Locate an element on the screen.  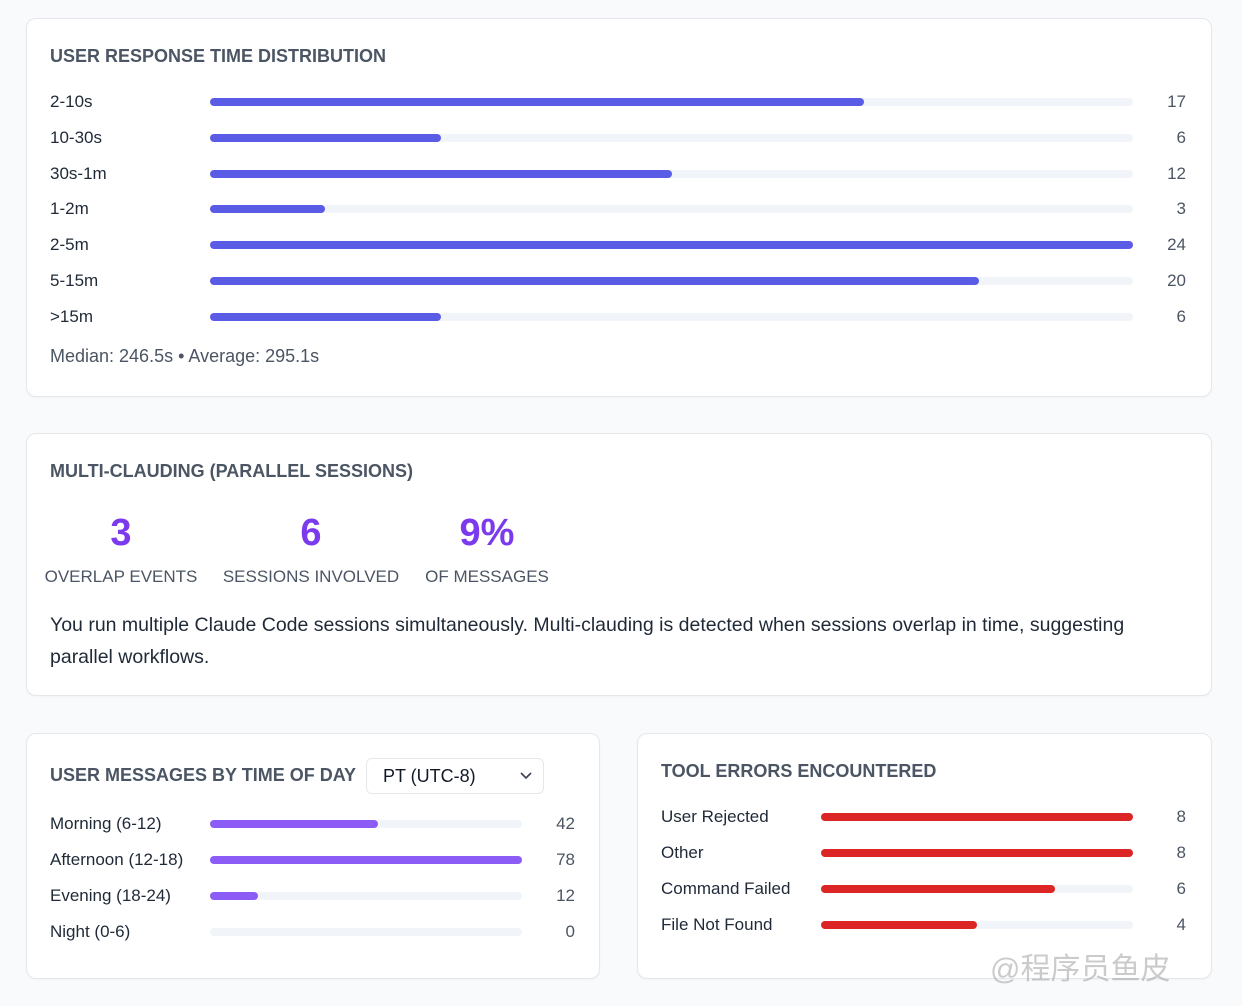
watermark: @程序员鱼皮 is located at coordinates (1080, 969).